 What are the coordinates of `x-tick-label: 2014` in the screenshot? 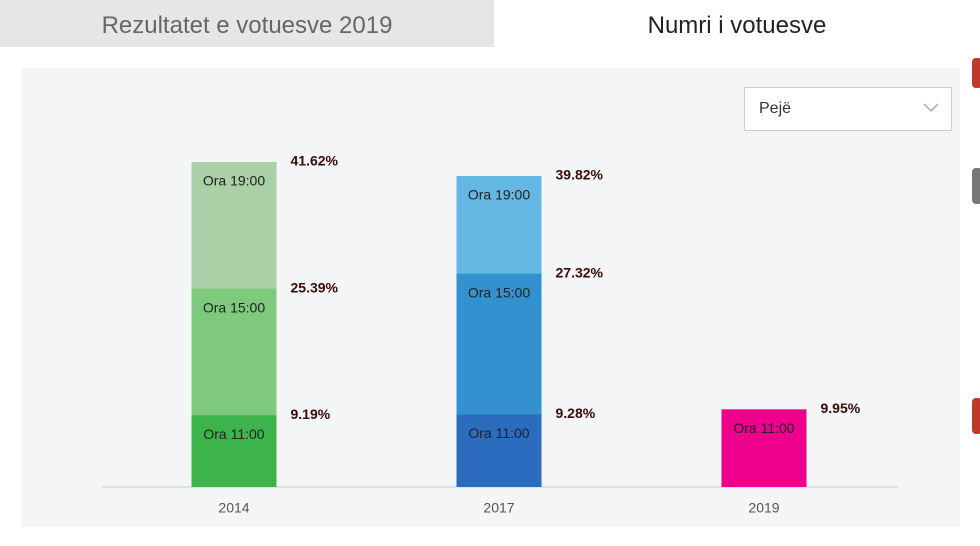 It's located at (233, 508).